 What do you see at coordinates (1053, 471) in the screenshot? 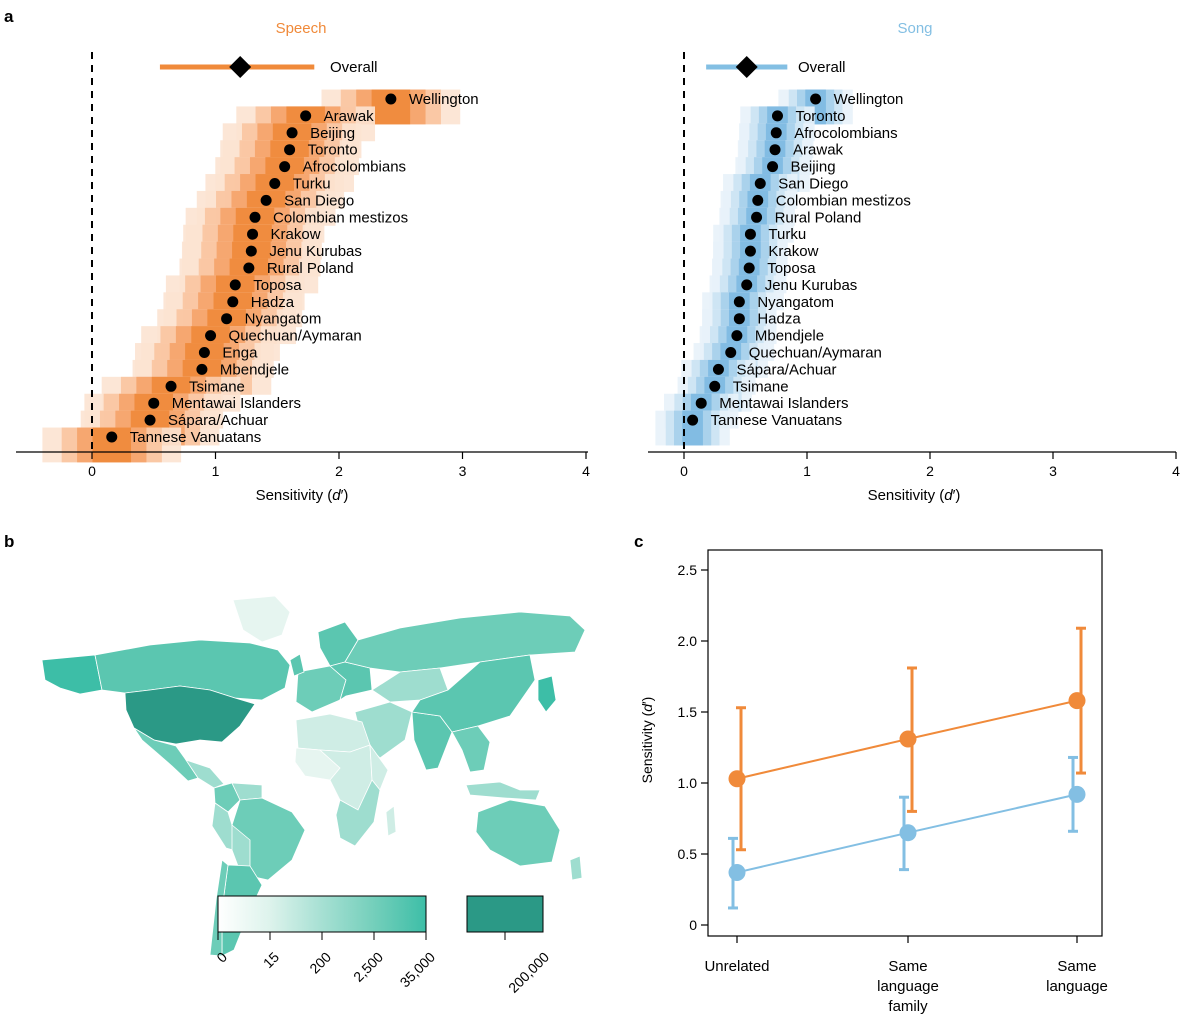
I see `song-tick-label: 3` at bounding box center [1053, 471].